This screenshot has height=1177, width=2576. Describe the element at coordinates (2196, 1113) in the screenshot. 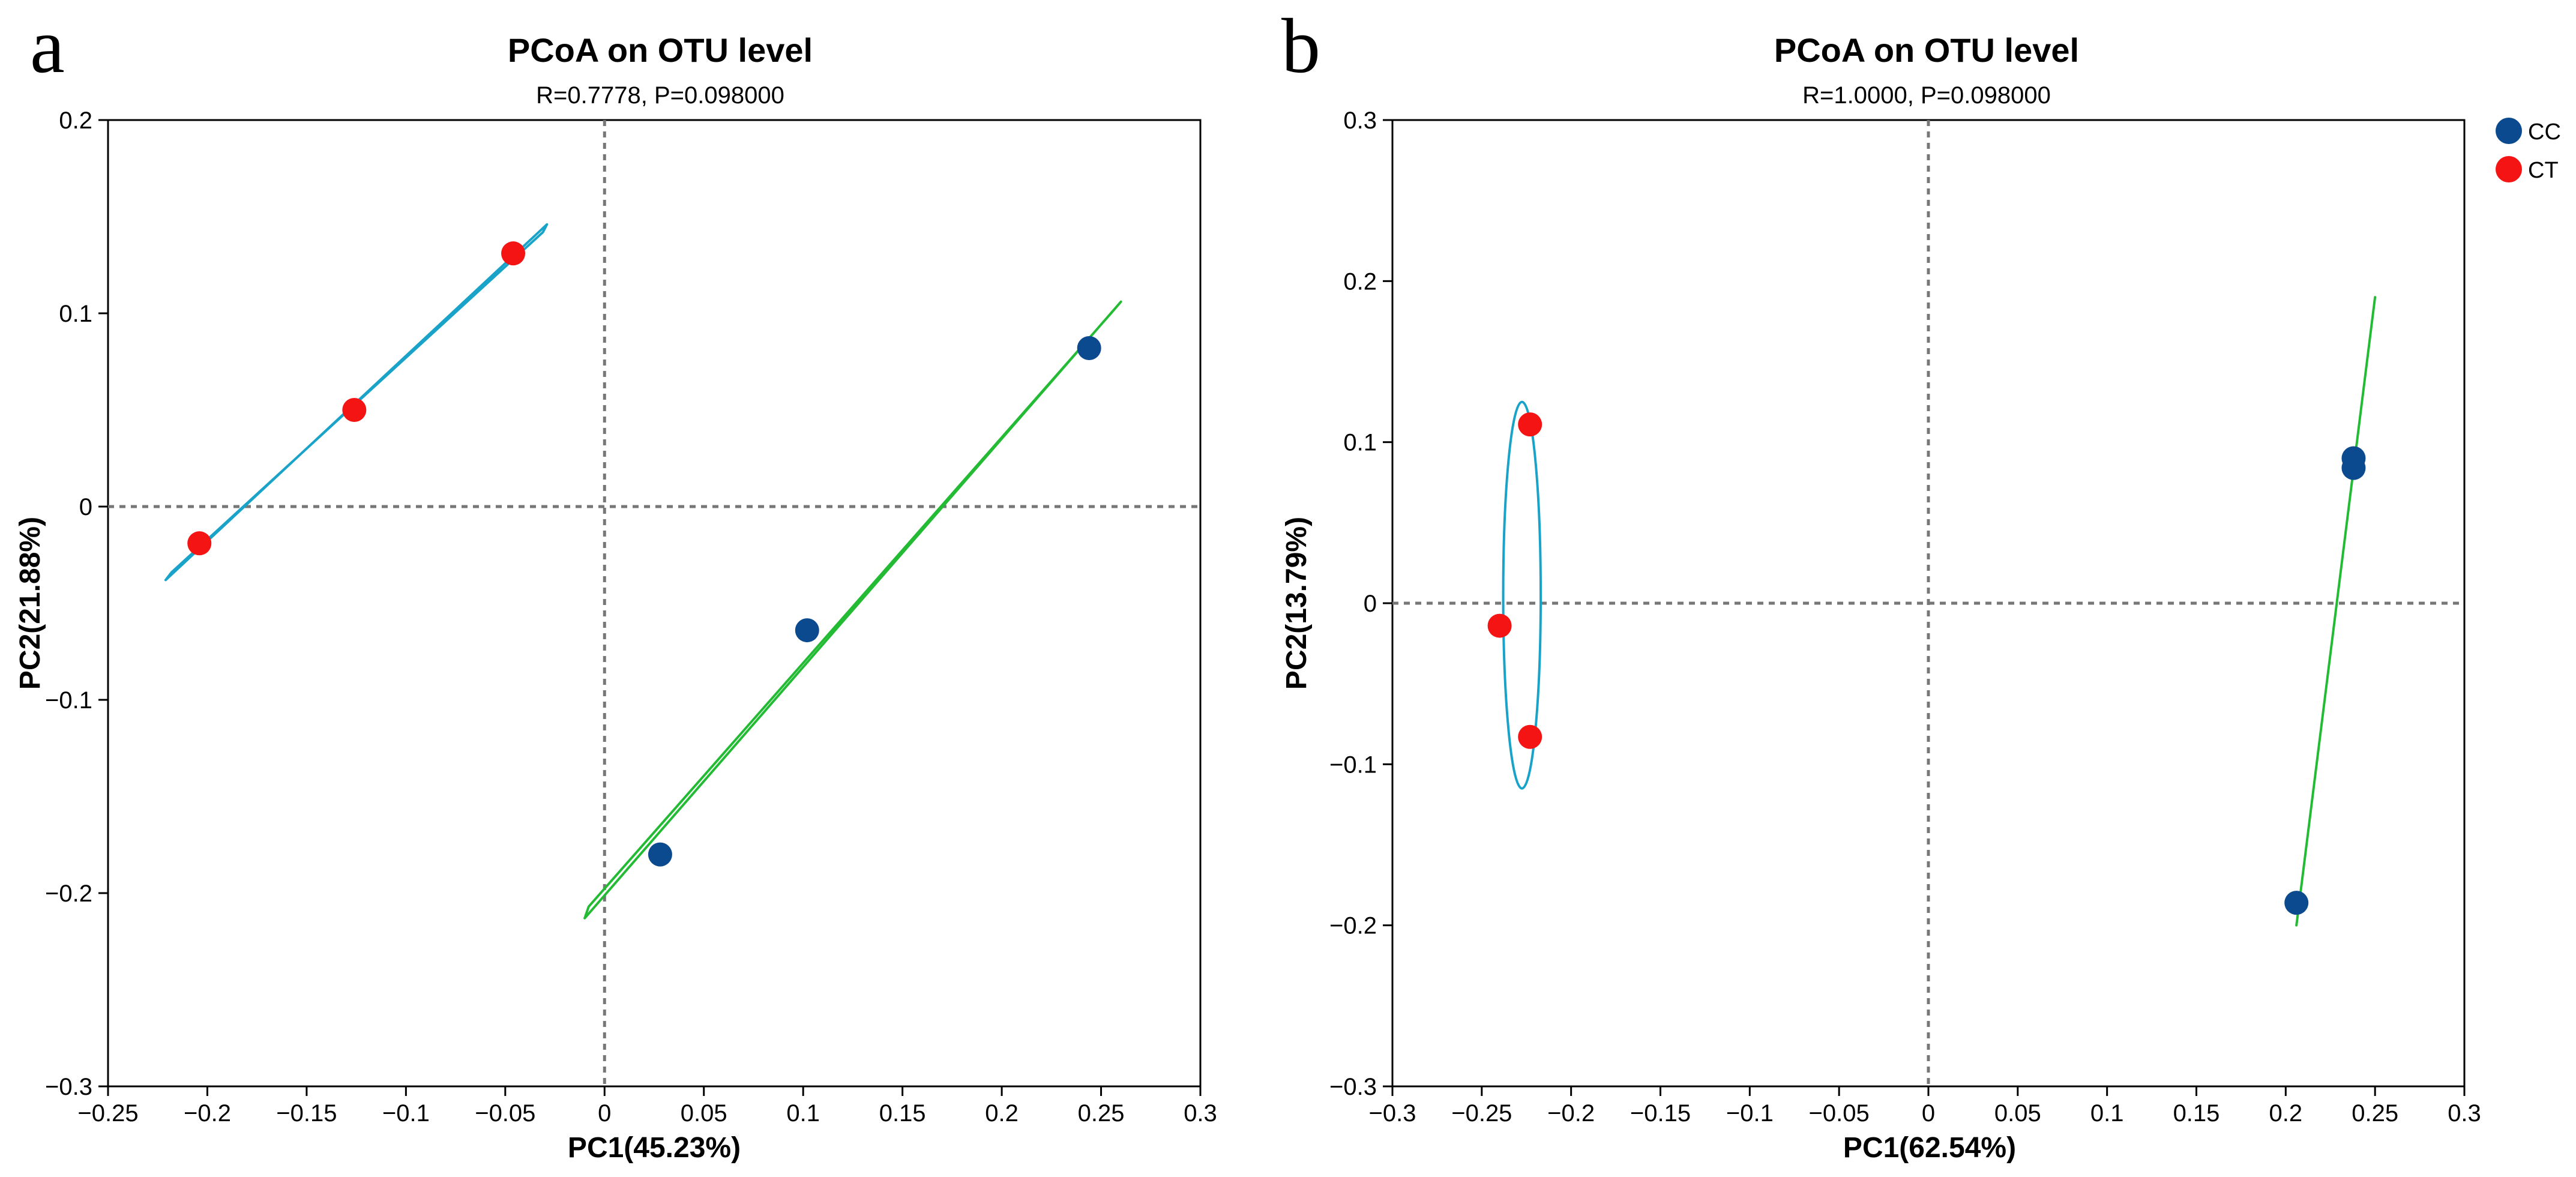

I see `x-tick-label-b: 0.15` at that location.